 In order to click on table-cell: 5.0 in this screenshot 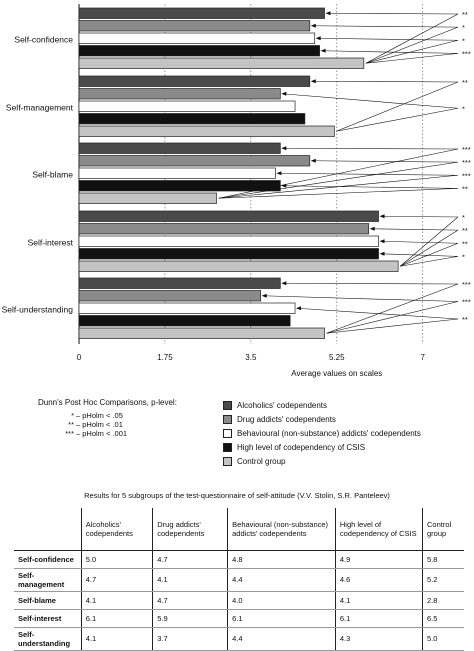, I will do `click(116, 559)`.